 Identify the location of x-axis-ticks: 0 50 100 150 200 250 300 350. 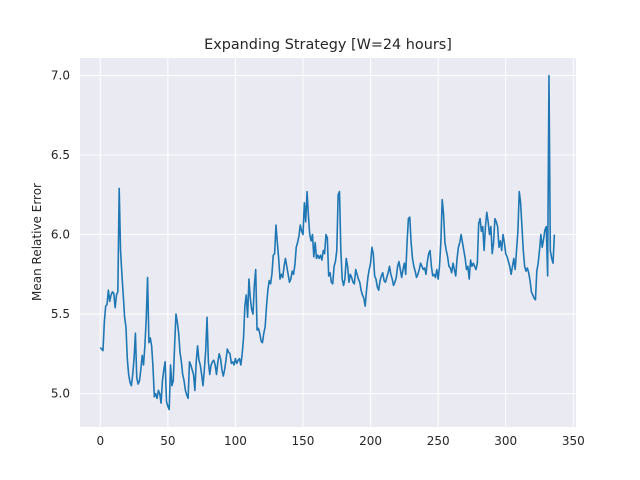
(340, 441).